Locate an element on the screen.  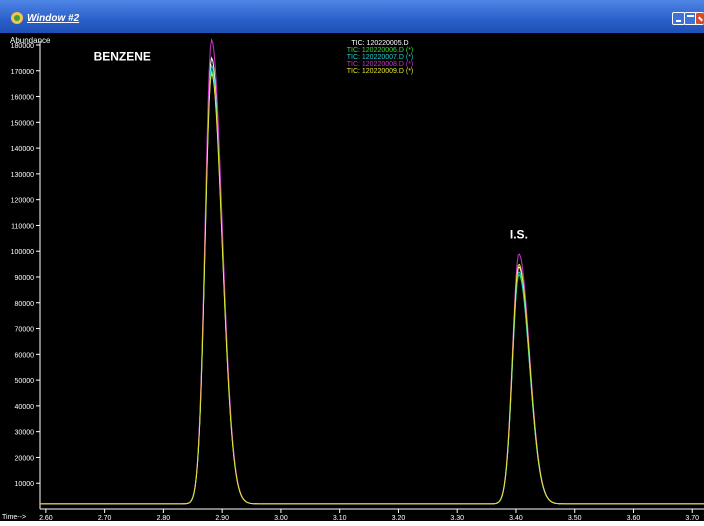
minimize-icon is located at coordinates (678, 21).